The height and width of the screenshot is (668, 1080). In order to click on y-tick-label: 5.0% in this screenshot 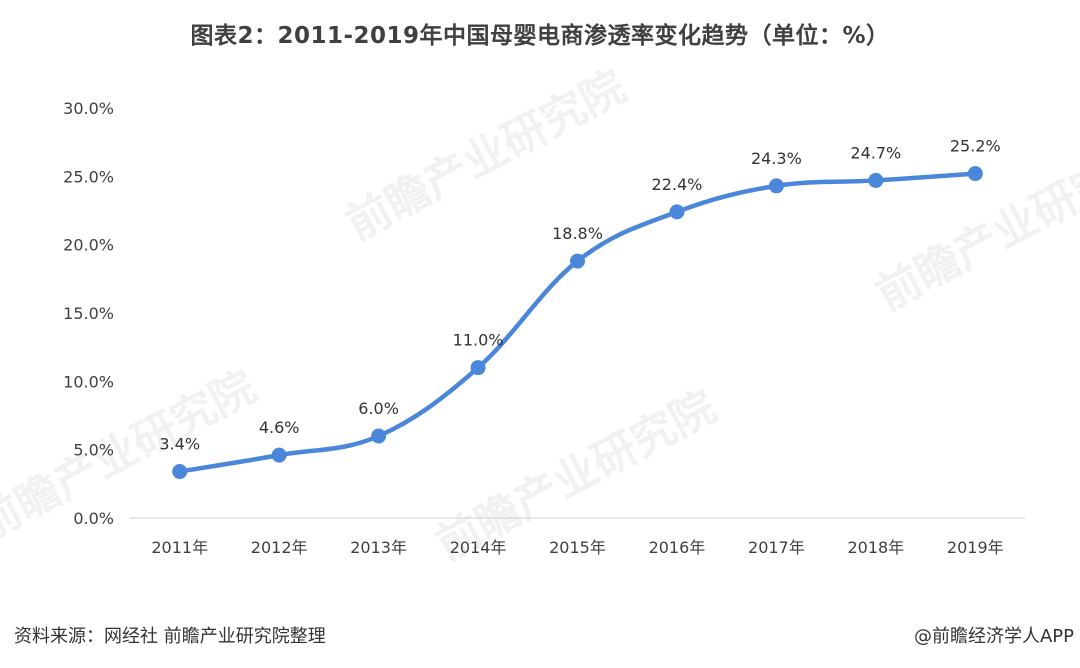, I will do `click(93, 450)`.